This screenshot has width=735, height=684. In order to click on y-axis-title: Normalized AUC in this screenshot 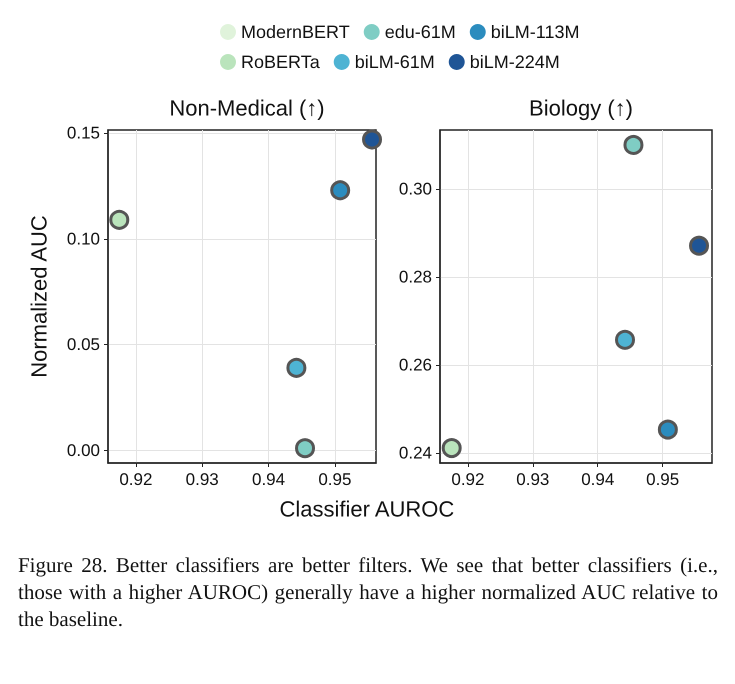, I will do `click(39, 296)`.